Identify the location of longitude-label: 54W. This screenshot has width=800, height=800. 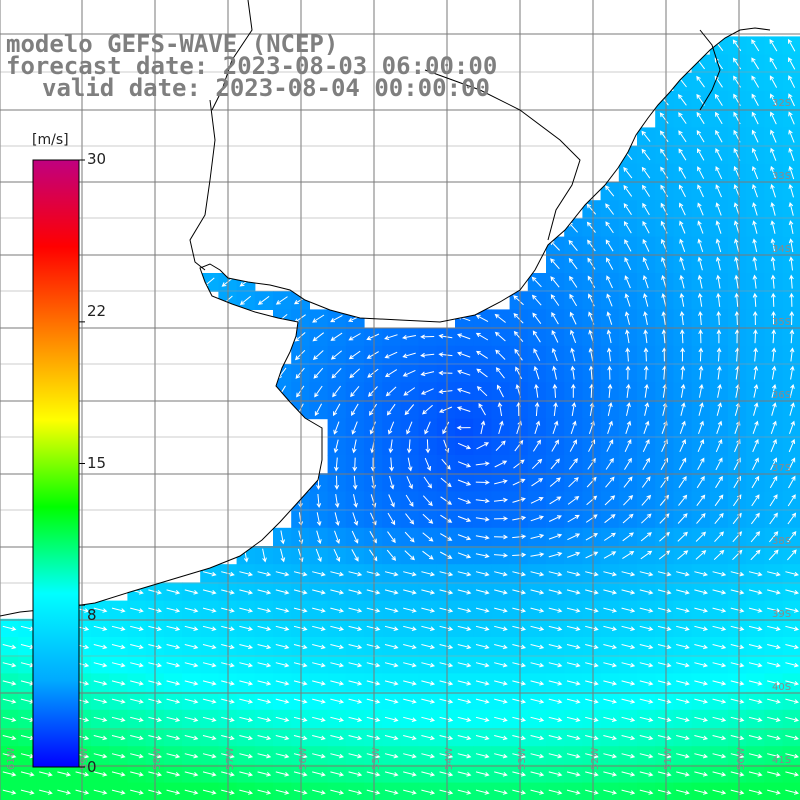
(449, 758).